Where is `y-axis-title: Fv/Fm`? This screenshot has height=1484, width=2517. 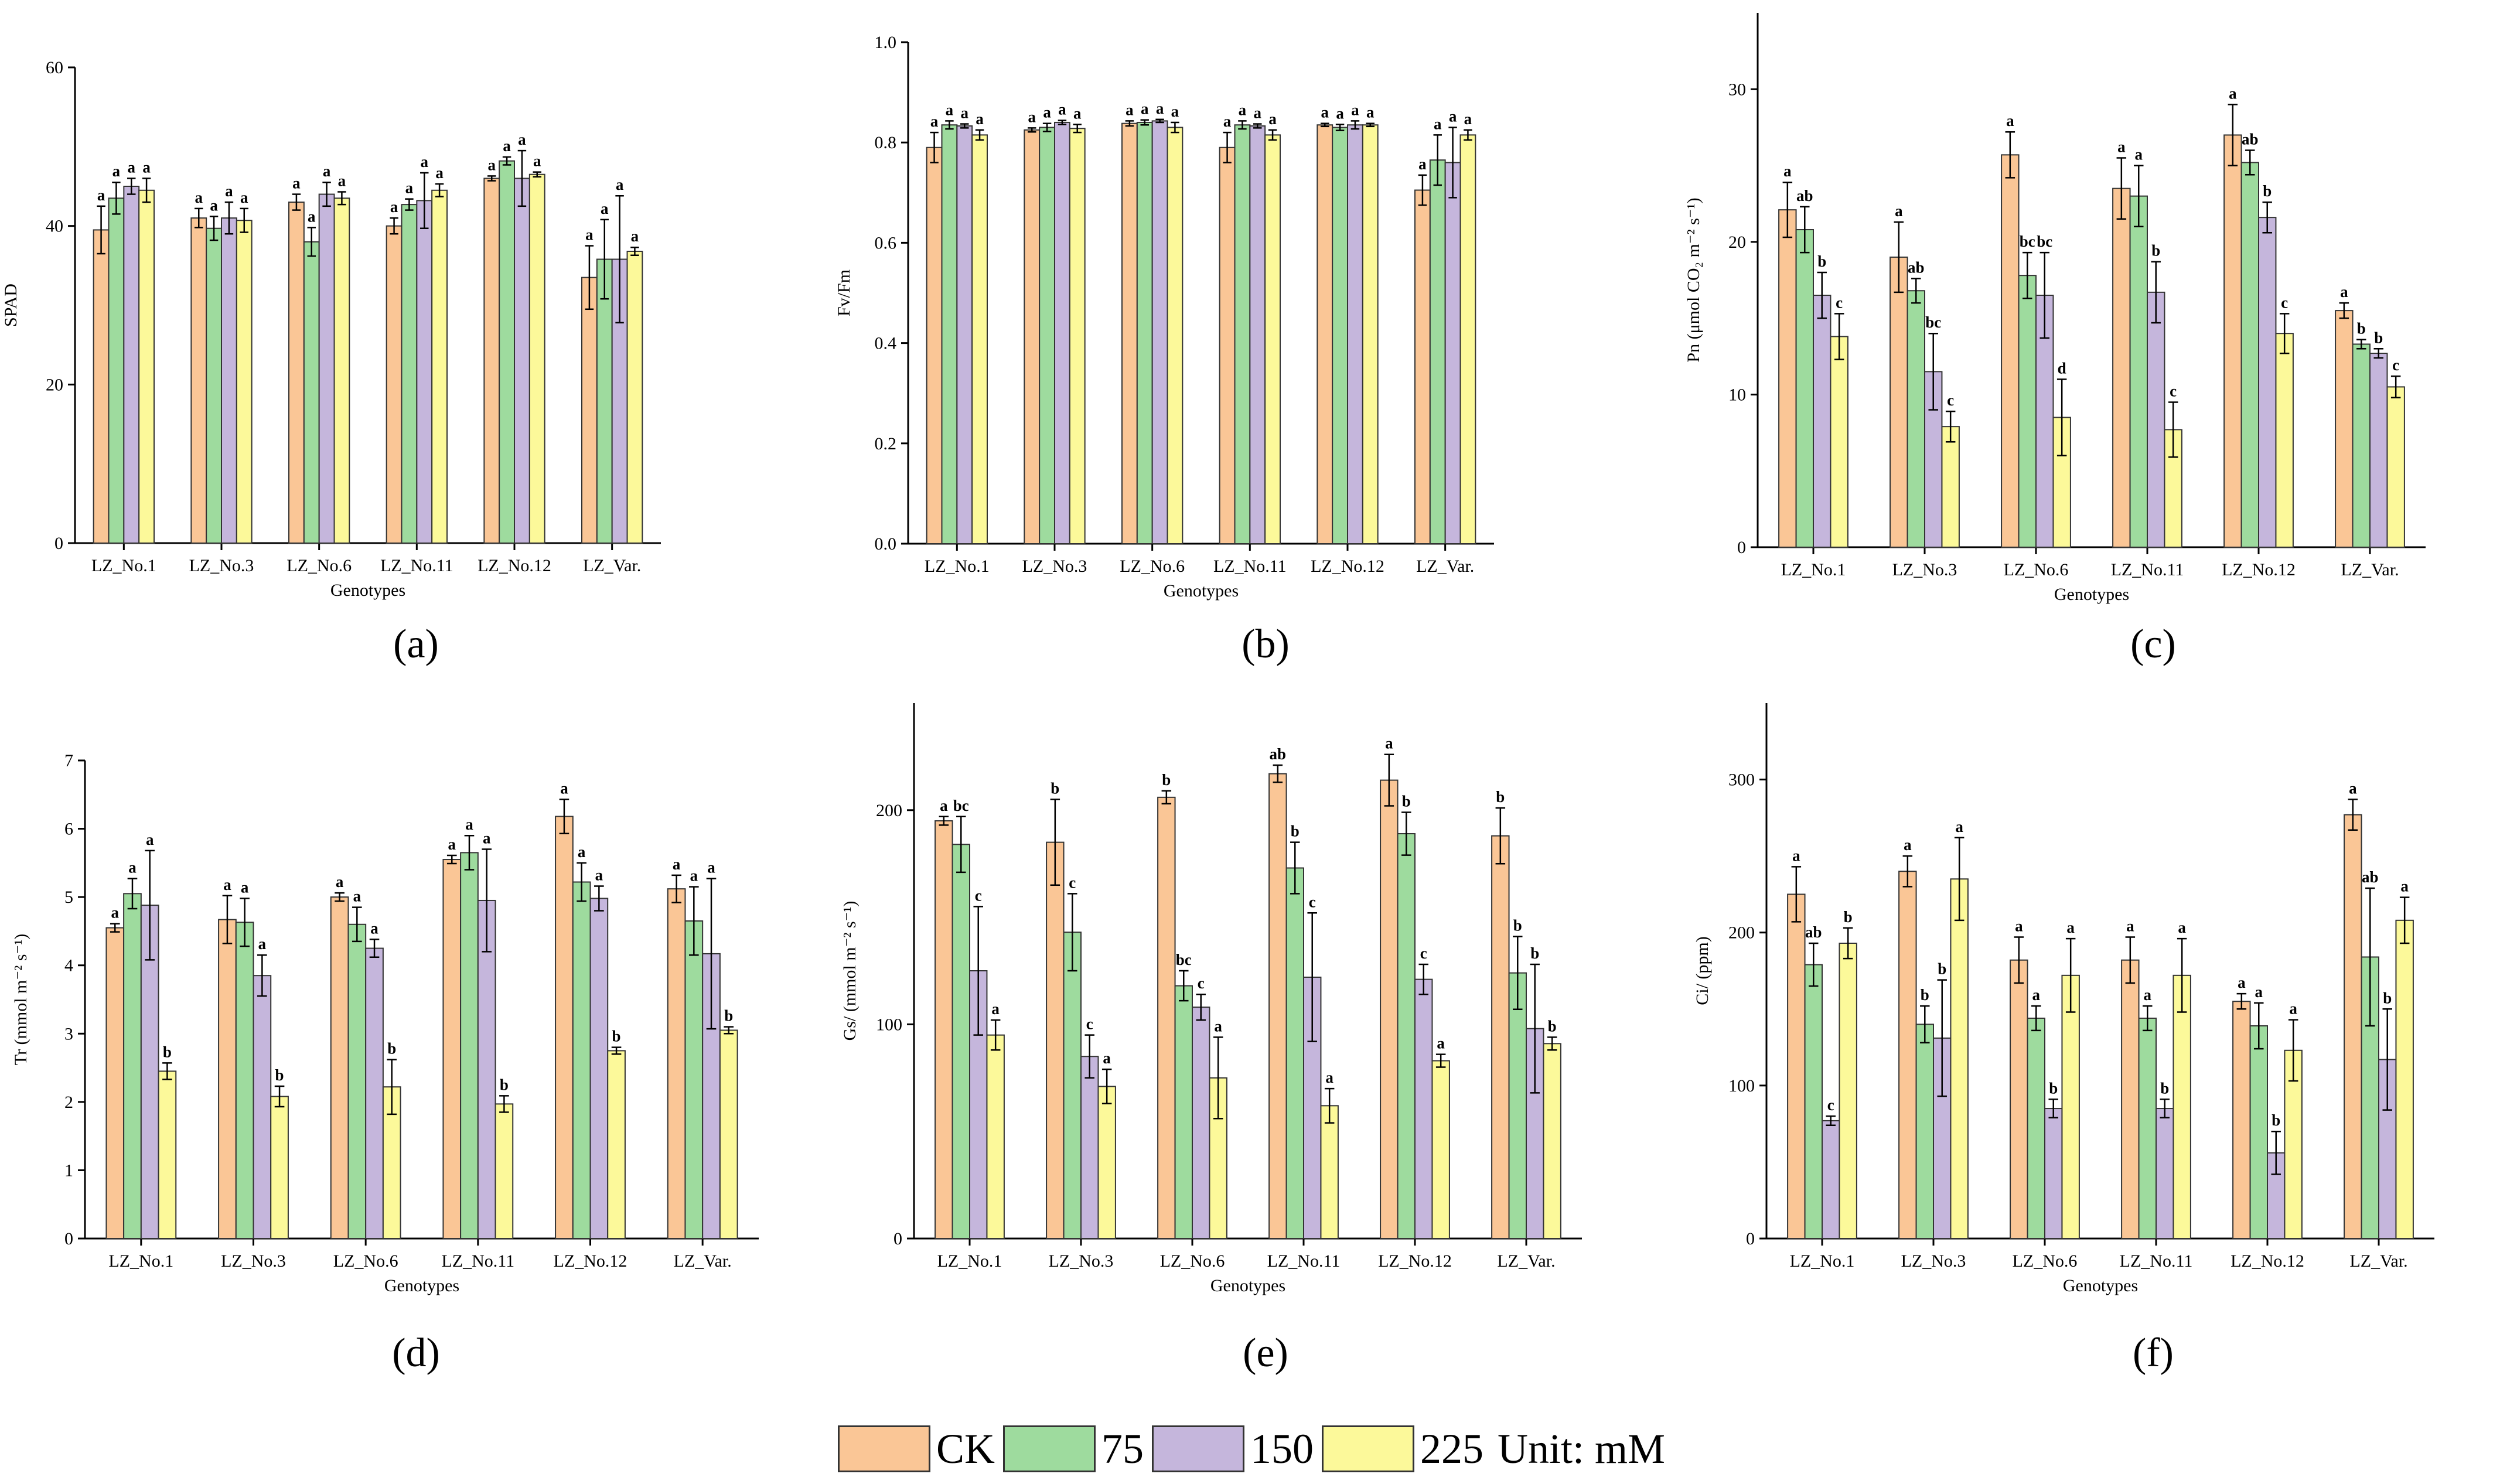
y-axis-title: Fv/Fm is located at coordinates (844, 292).